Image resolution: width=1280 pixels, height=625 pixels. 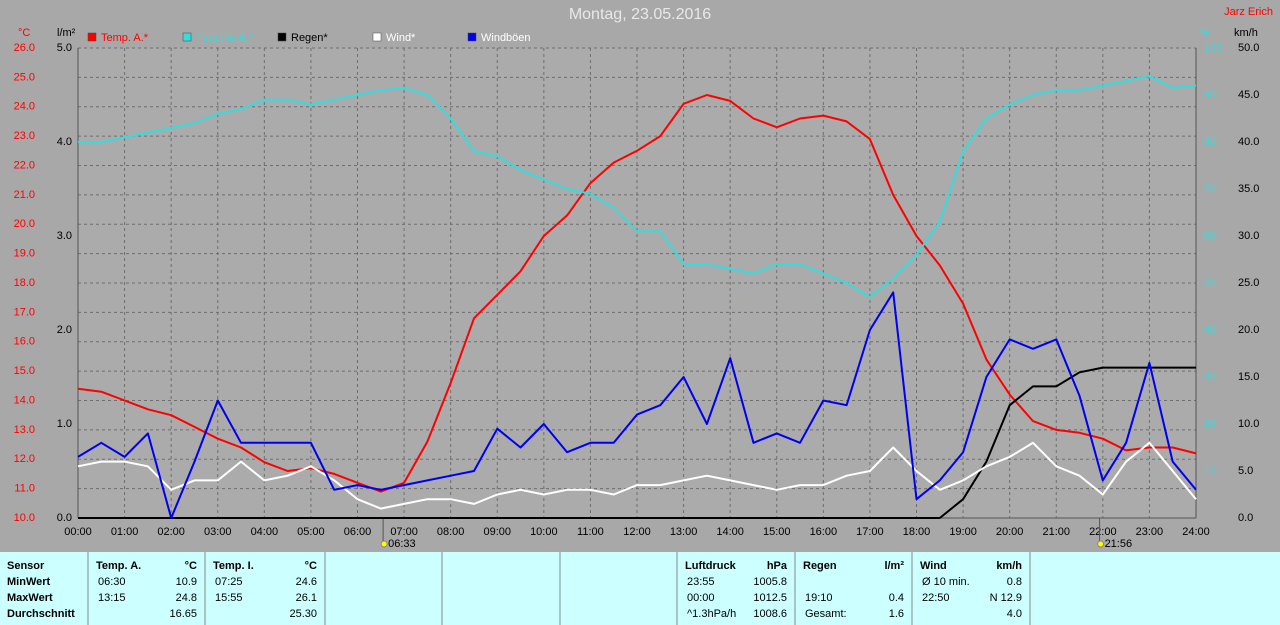 I want to click on y-tick-label: 60, so click(x=1210, y=236).